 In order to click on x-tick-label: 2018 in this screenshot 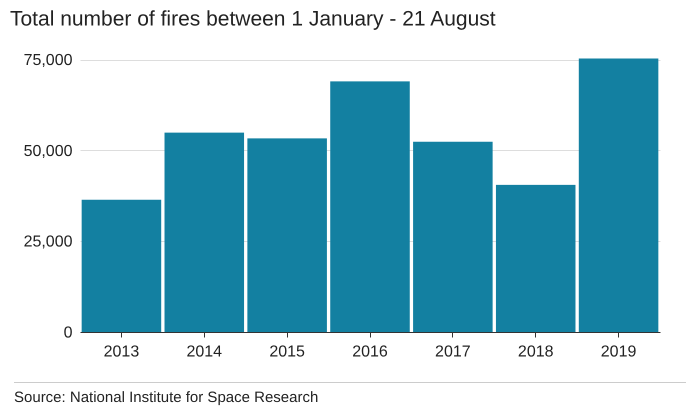, I will do `click(536, 352)`.